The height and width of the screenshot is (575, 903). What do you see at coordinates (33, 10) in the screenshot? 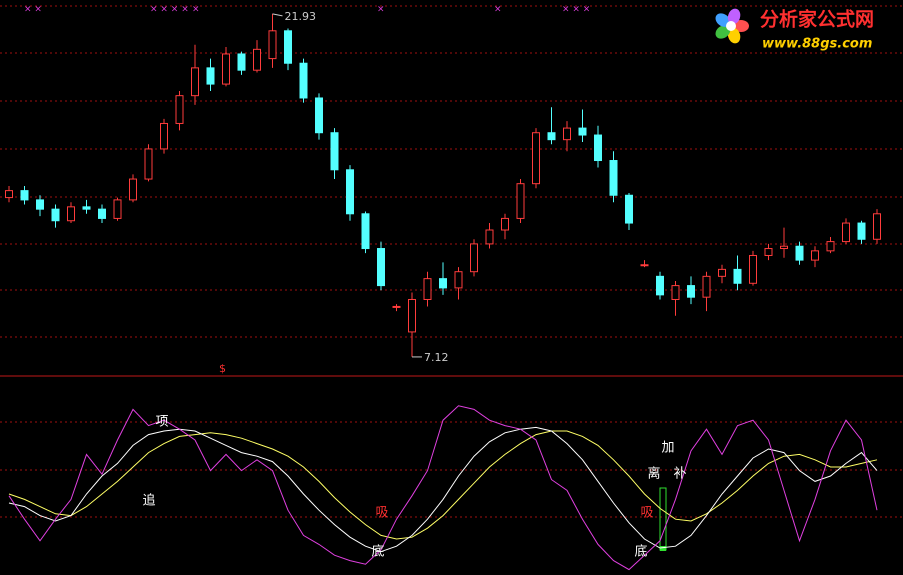
I see `top-mark: × ×` at bounding box center [33, 10].